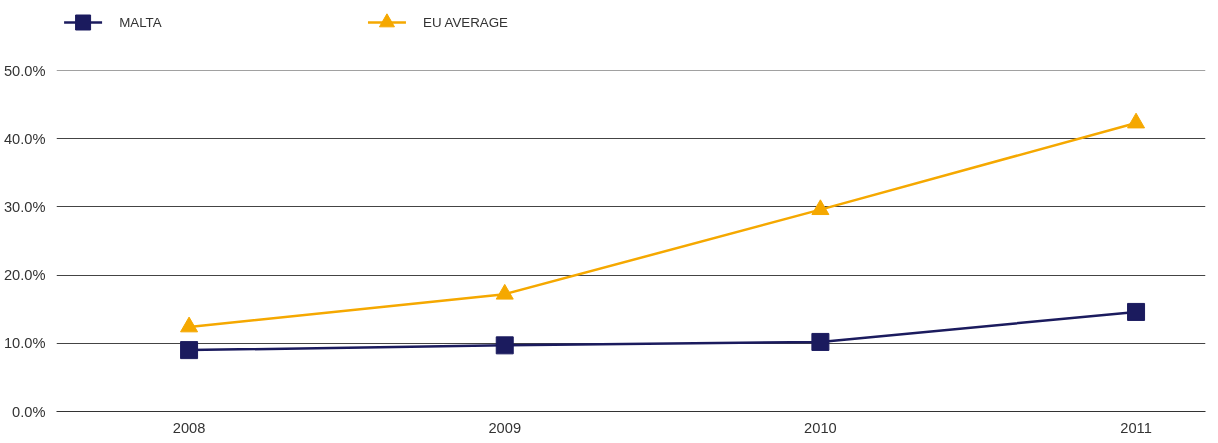  I want to click on y-tick-label: 10.0%, so click(24, 343).